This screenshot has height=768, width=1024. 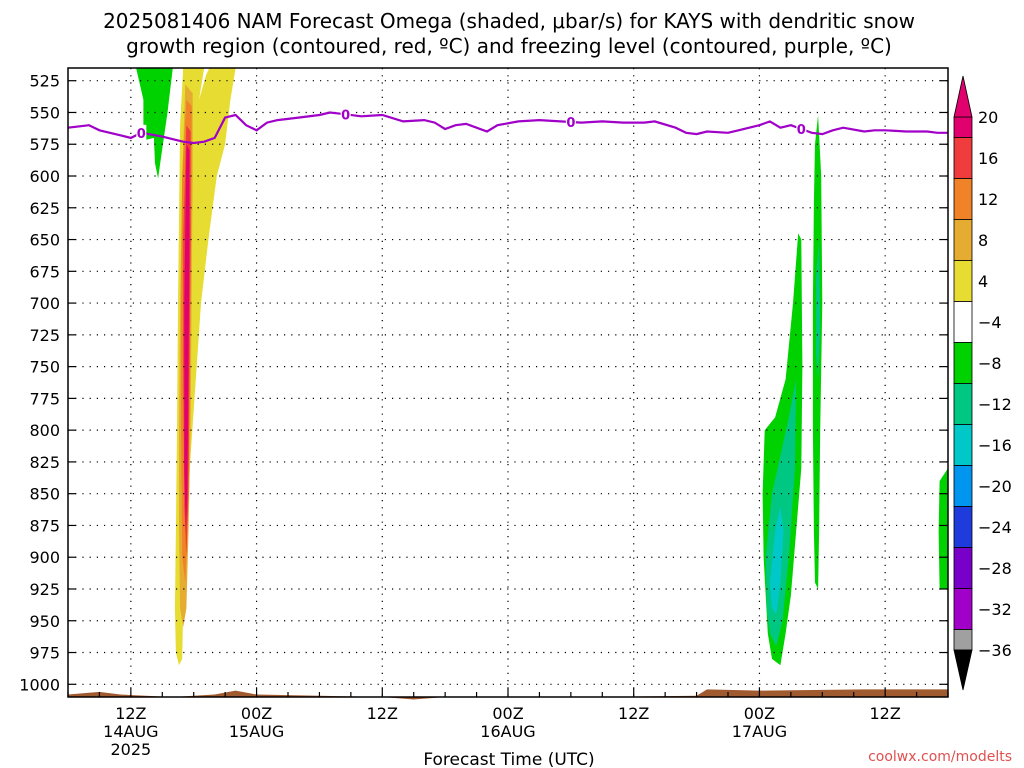 I want to click on x-tick-date-42: 16AUG, so click(x=507, y=731).